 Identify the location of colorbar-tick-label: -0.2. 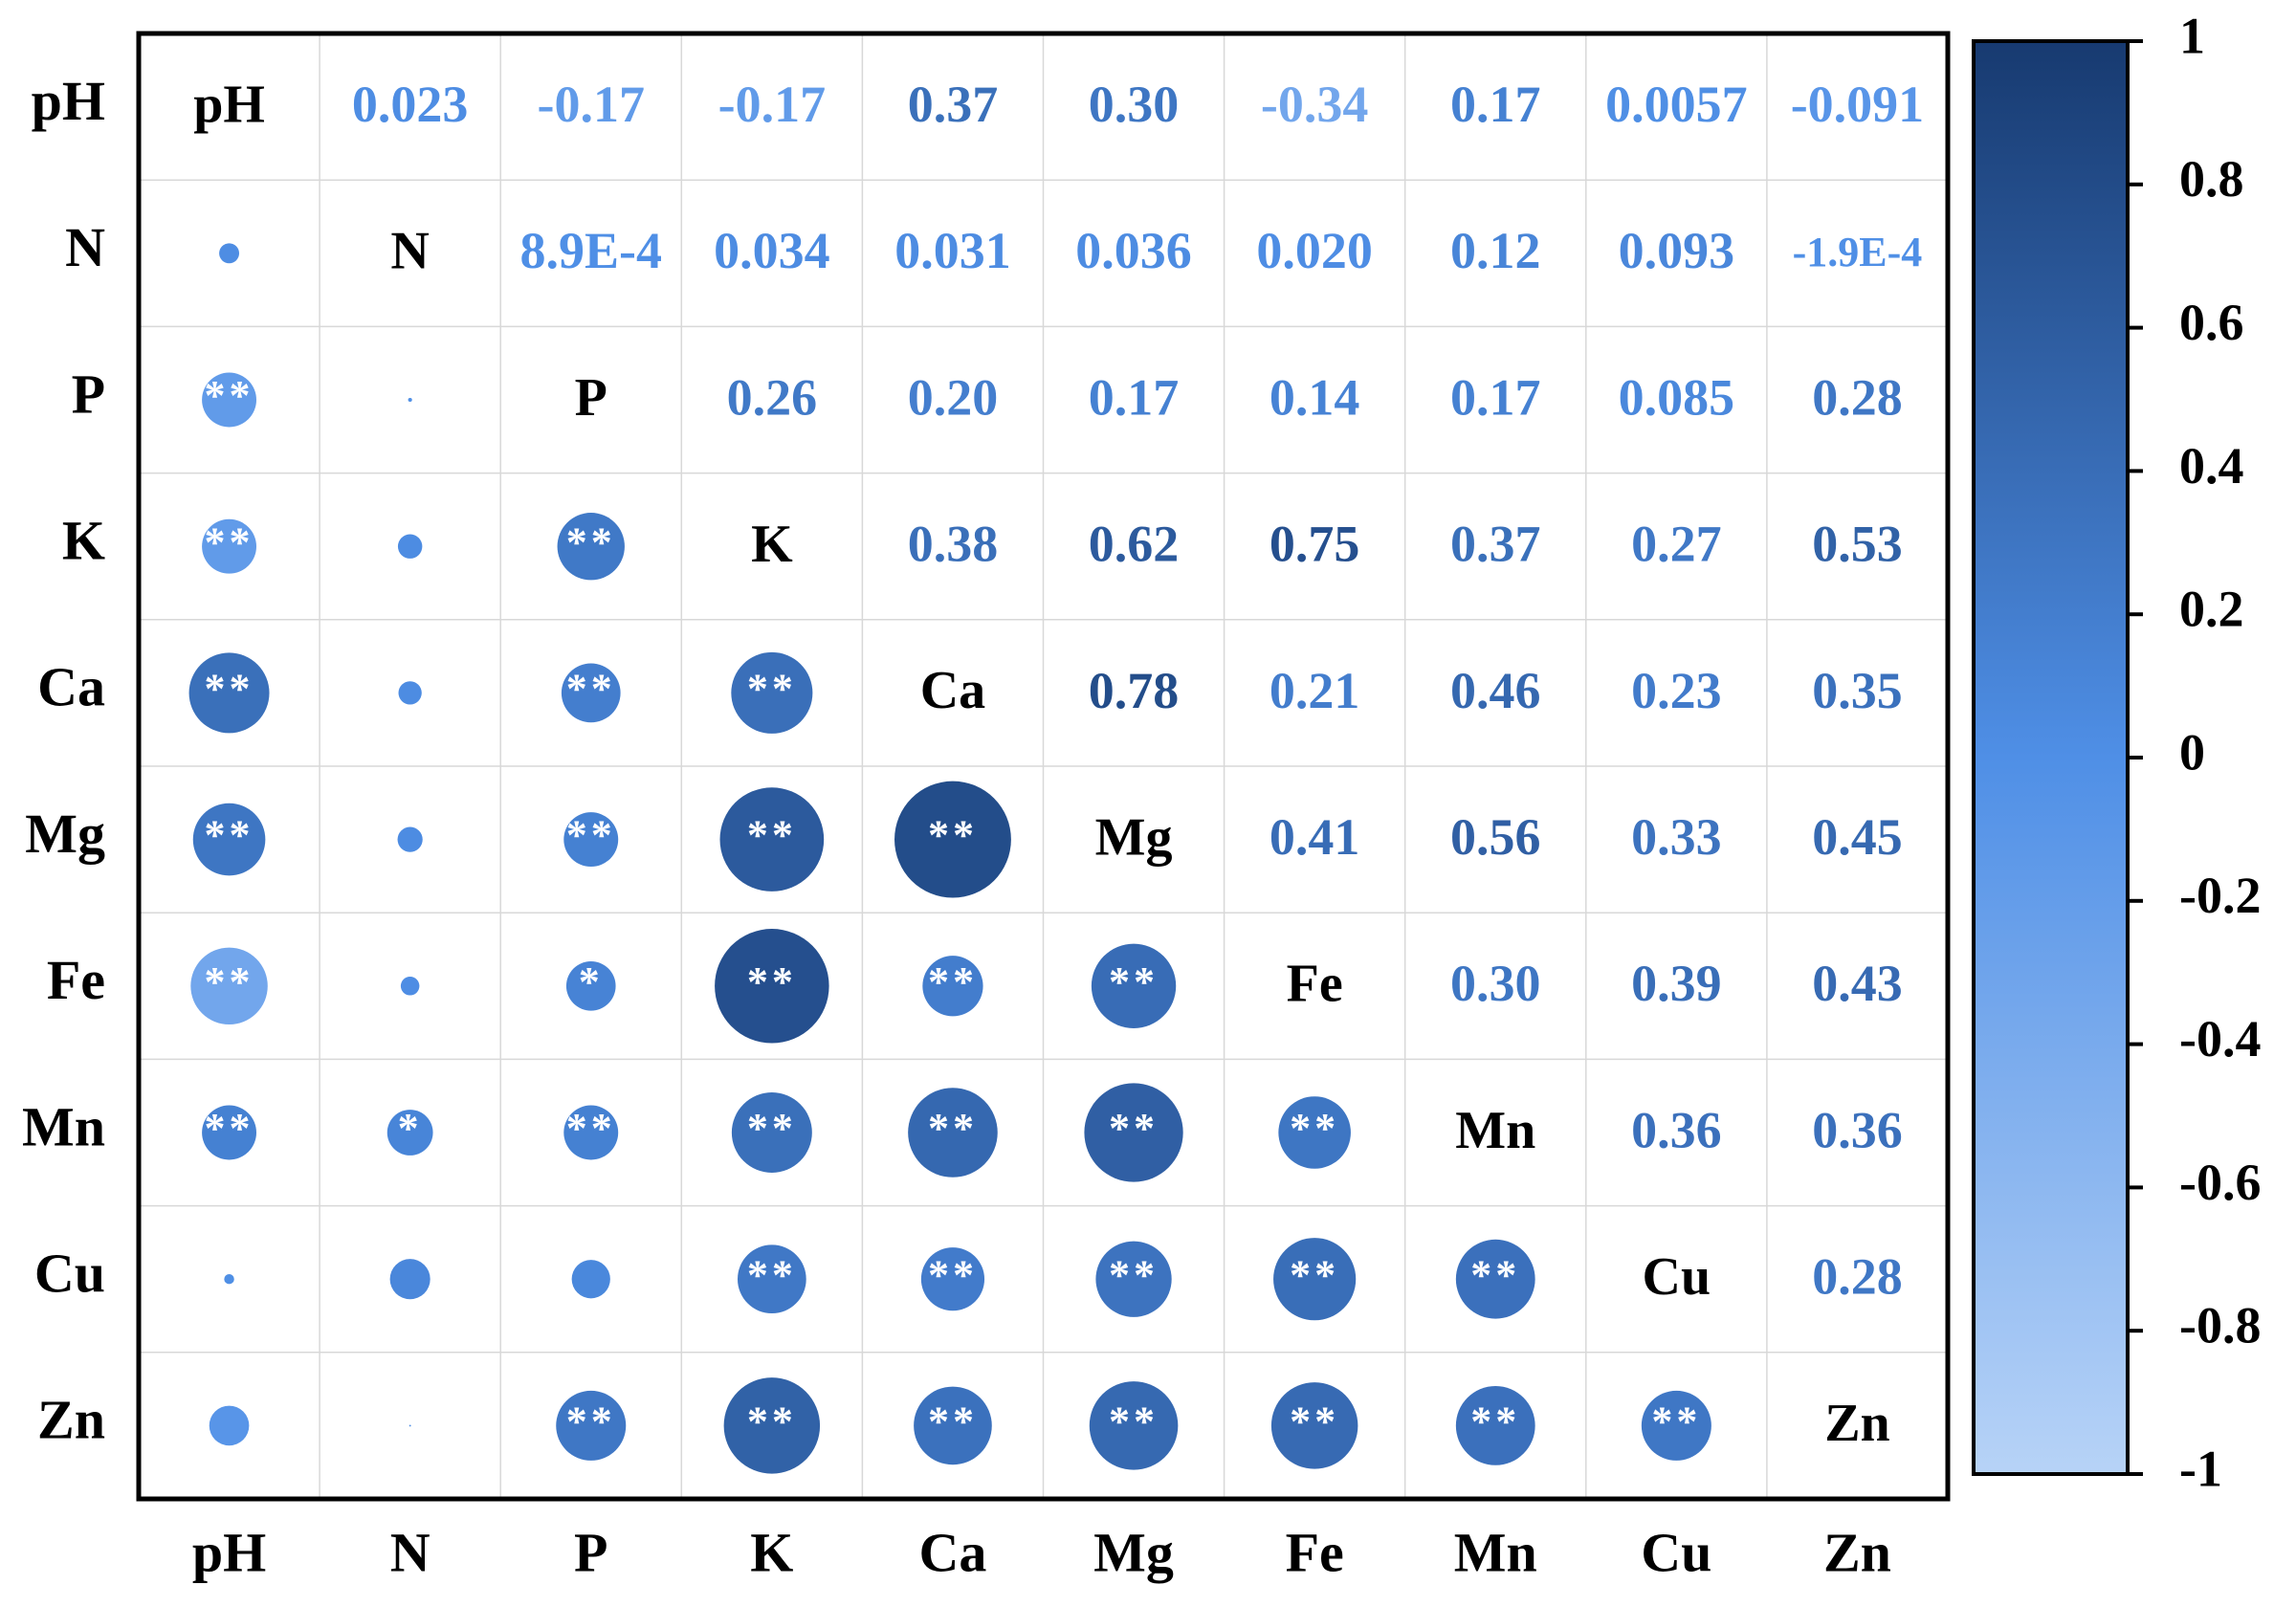
(2220, 895).